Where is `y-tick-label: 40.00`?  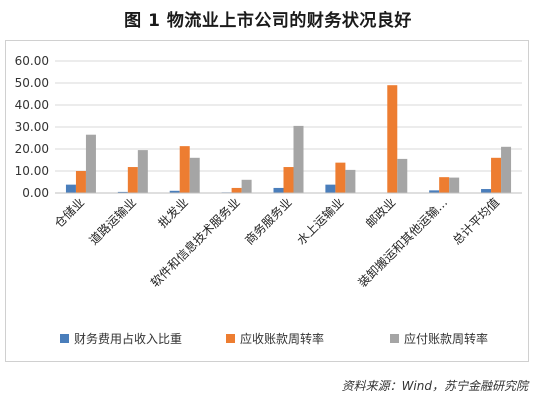
y-tick-label: 40.00 is located at coordinates (32, 105).